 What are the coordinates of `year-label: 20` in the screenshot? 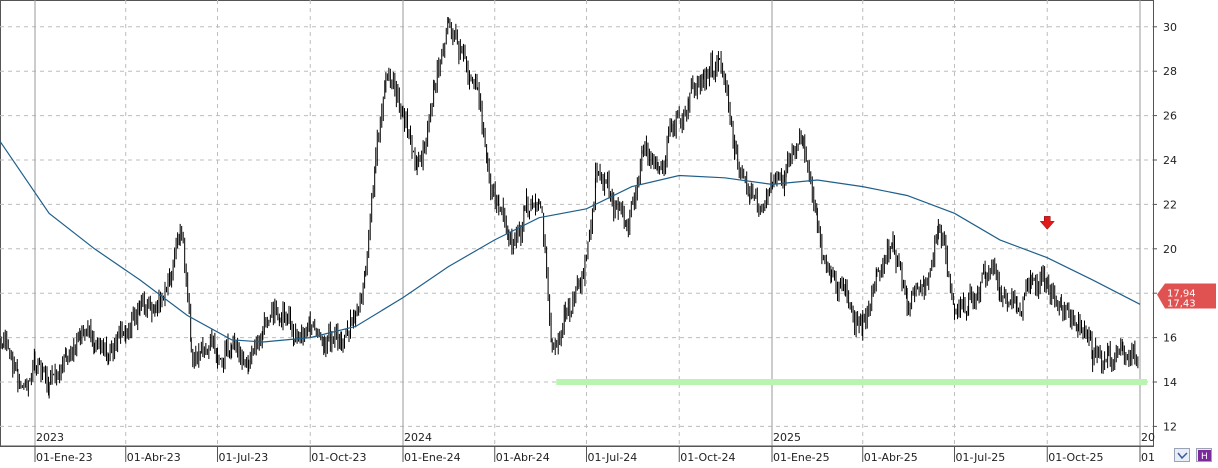 It's located at (1148, 437).